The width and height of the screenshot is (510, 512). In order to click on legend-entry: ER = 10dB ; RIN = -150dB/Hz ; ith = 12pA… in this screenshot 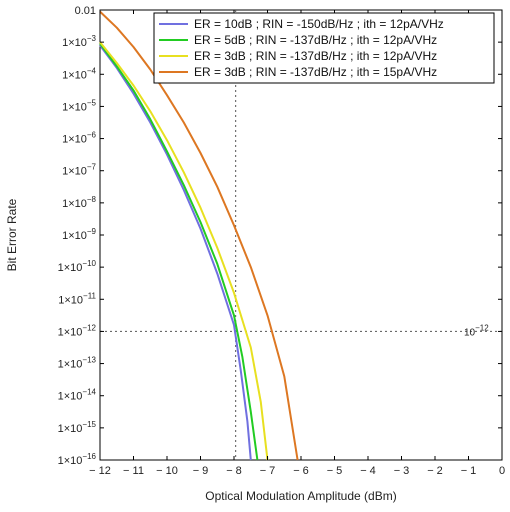, I will do `click(319, 24)`.